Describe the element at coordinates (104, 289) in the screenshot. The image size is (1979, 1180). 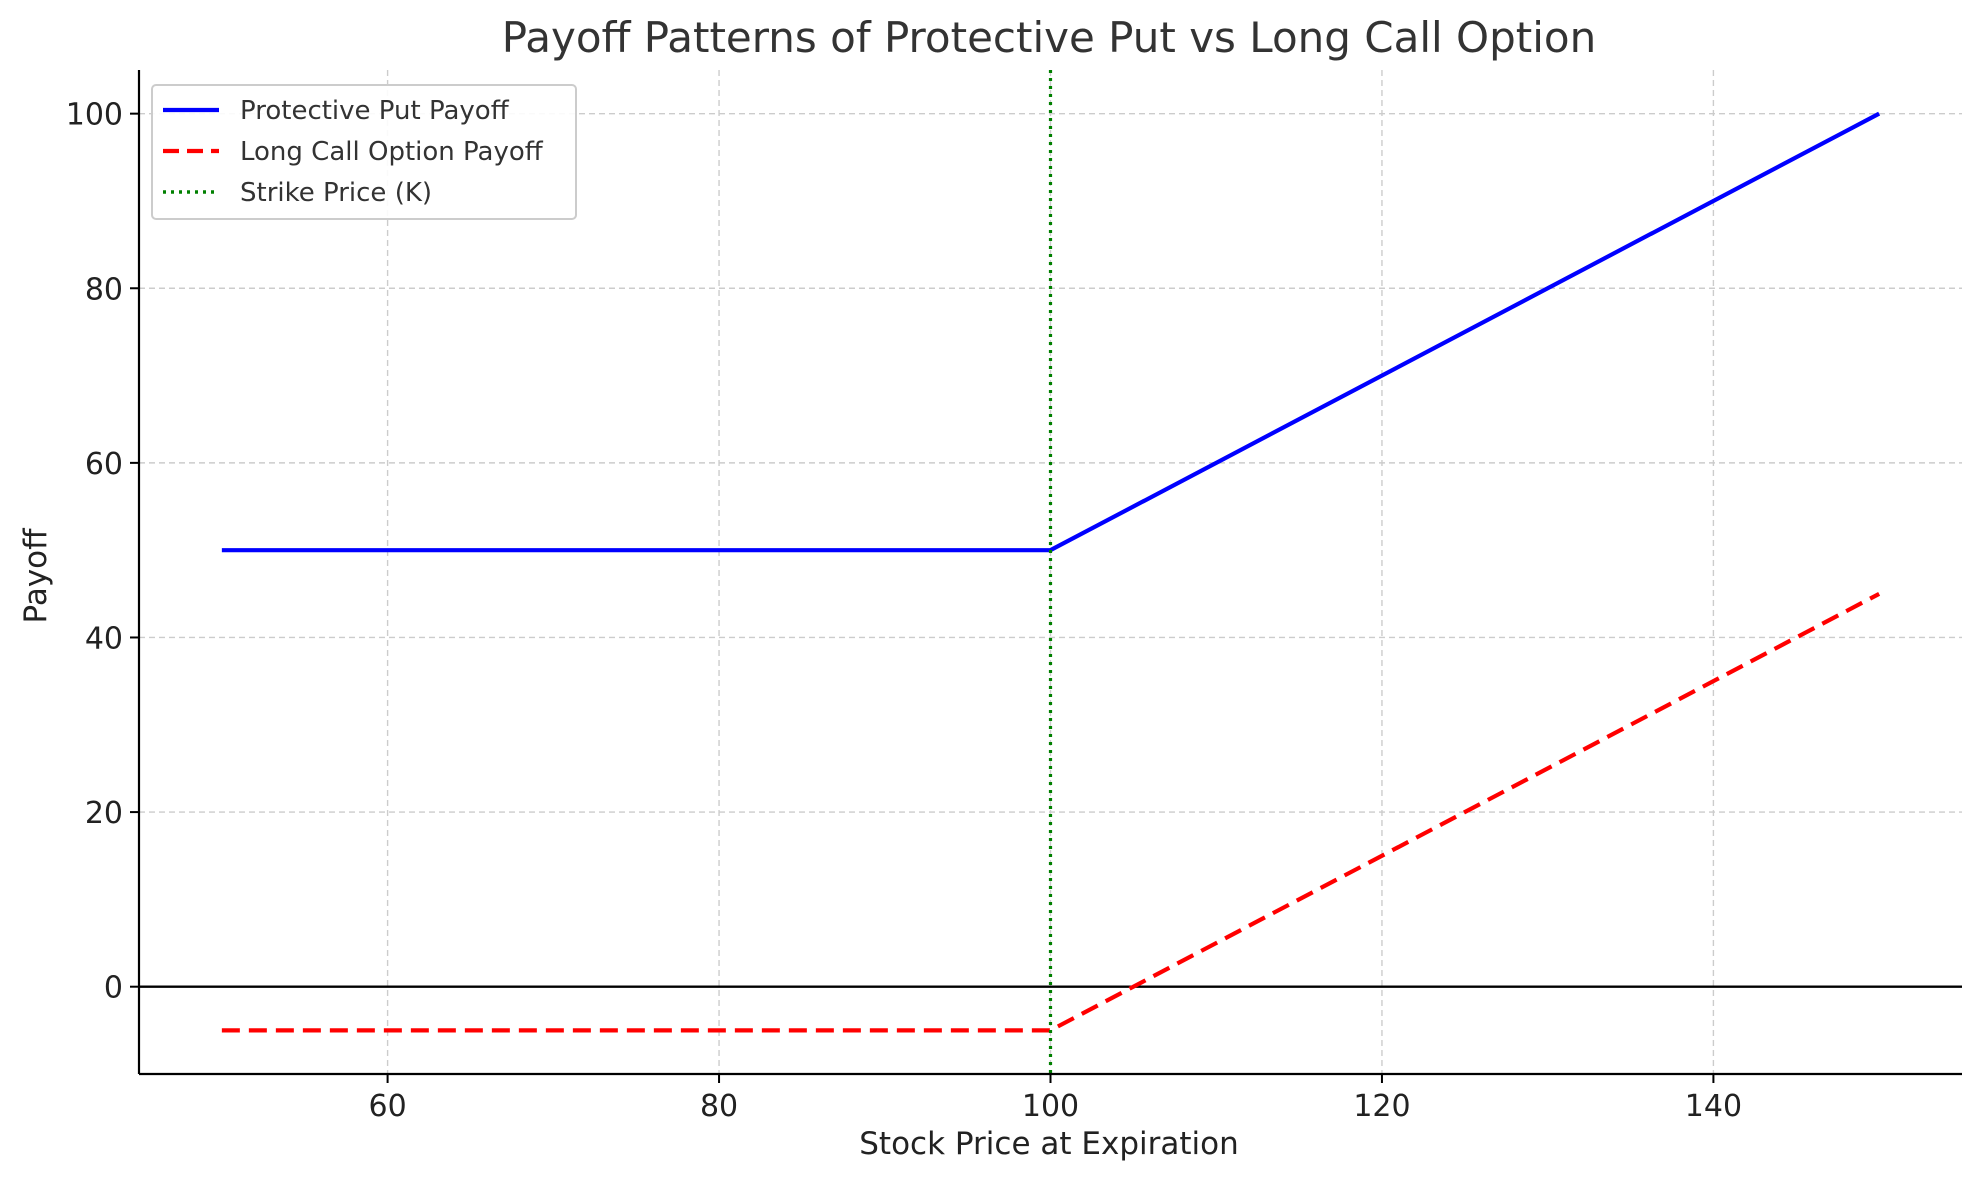
I see `y-tick-label-80: 80` at that location.